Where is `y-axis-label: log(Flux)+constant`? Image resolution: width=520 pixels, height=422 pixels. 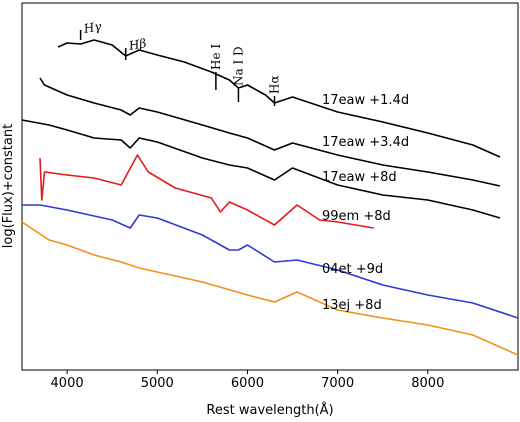
y-axis-label: log(Flux)+constant is located at coordinates (8, 186).